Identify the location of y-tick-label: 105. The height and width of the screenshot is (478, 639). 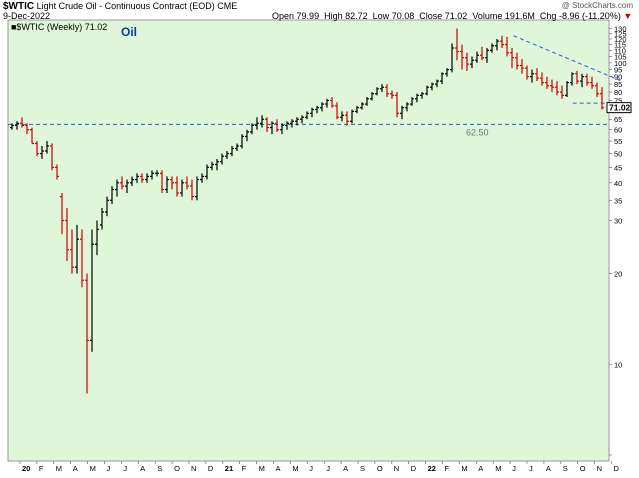
(620, 56).